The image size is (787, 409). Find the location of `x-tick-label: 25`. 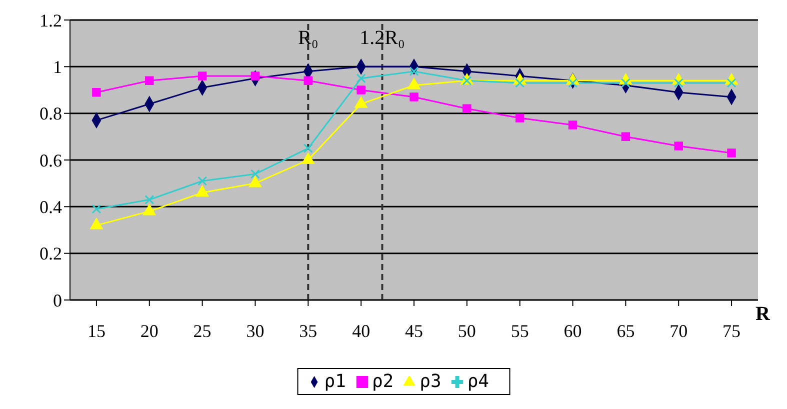

x-tick-label: 25 is located at coordinates (202, 330).